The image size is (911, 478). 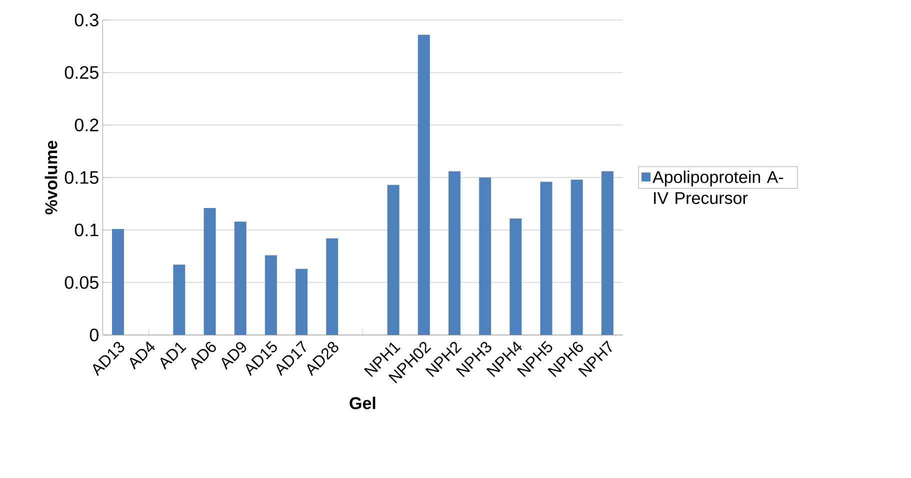 What do you see at coordinates (86, 230) in the screenshot?
I see `y-tick-label: 0.1` at bounding box center [86, 230].